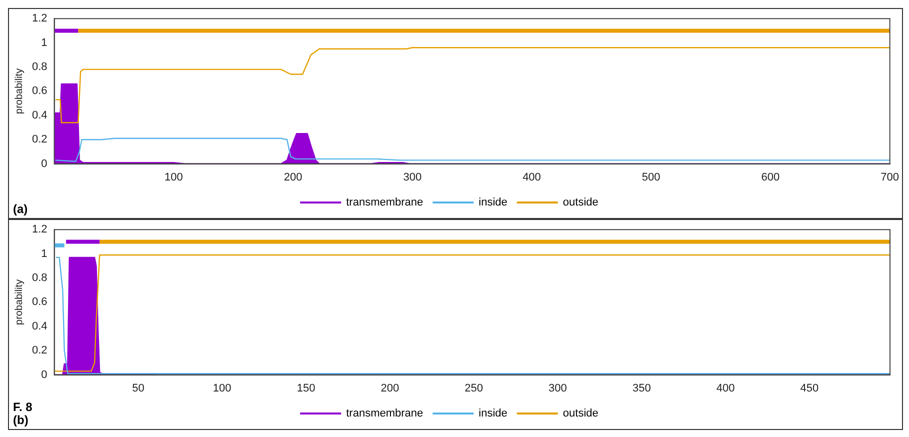  I want to click on x-tick-label: 350, so click(641, 388).